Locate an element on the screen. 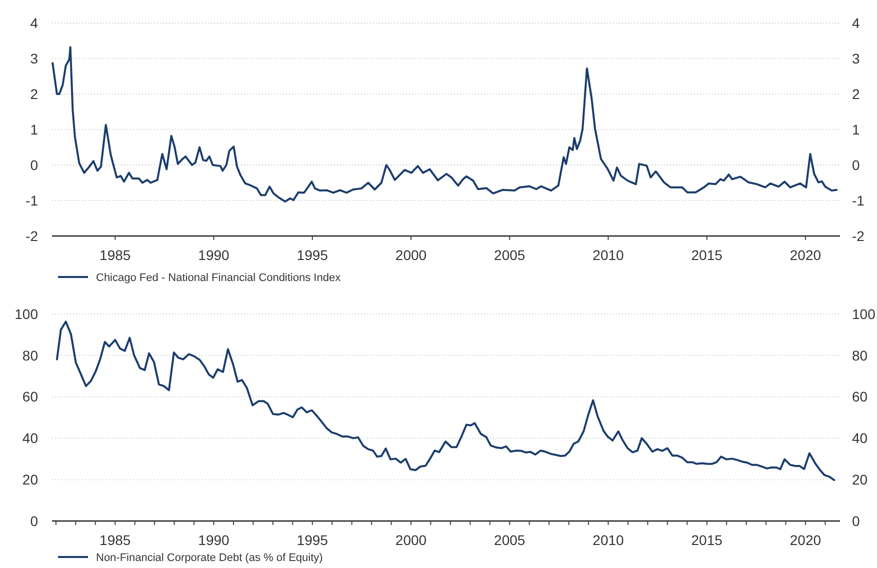 This screenshot has width=877, height=568. y2-tick-label: 40 is located at coordinates (860, 438).